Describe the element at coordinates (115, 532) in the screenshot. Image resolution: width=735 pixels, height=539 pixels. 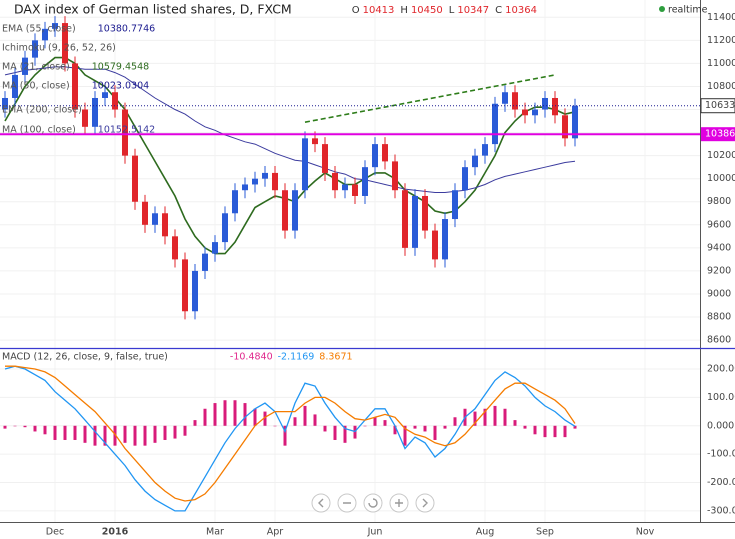
I see `x-tick-label: 2016` at that location.